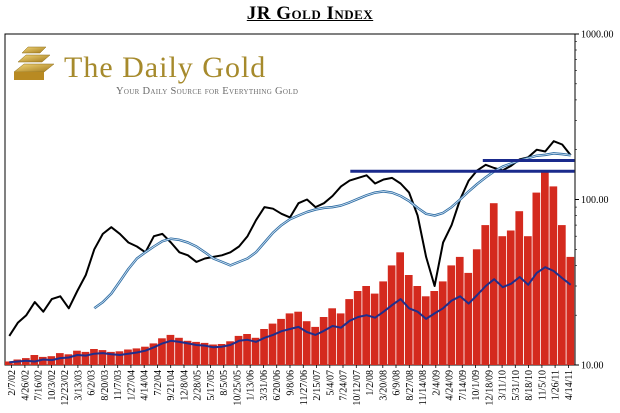  I want to click on chart-title: JR Gold Index, so click(310, 13).